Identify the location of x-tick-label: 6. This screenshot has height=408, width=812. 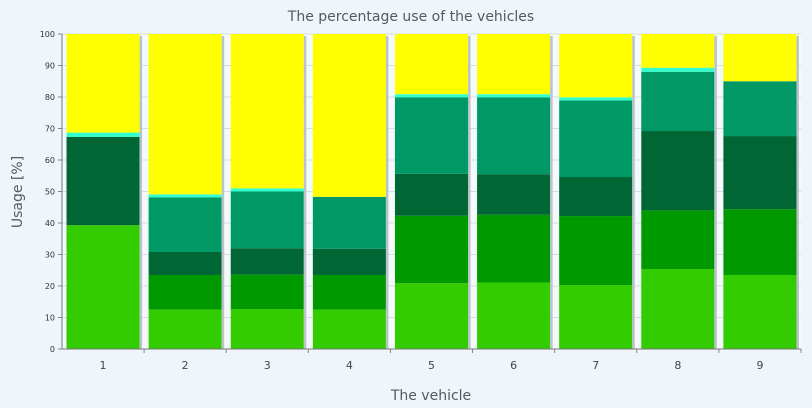
(513, 365).